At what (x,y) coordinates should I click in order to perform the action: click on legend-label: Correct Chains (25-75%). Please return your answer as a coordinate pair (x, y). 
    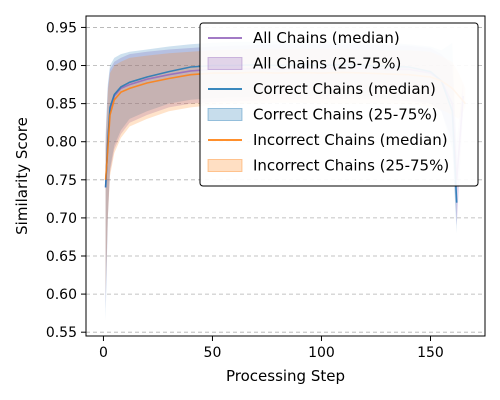
    Looking at the image, I should click on (345, 115).